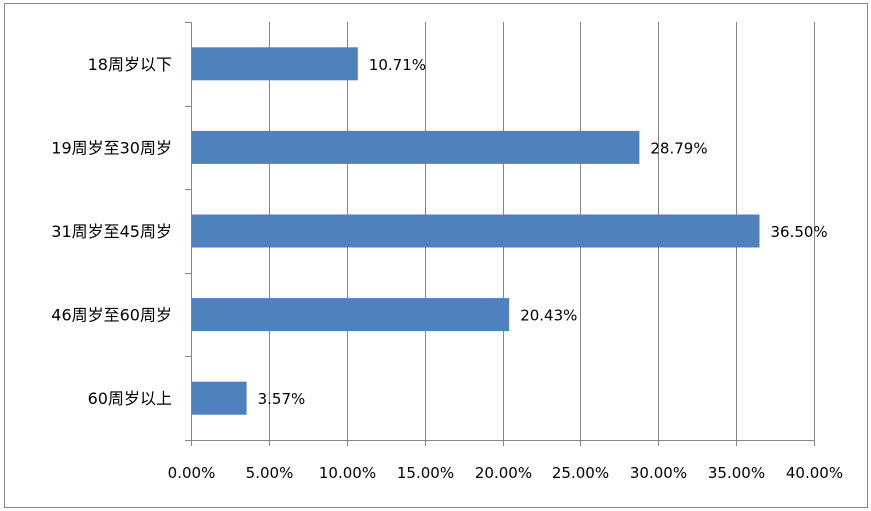 The height and width of the screenshot is (511, 871). I want to click on x-tick-label: 35.00%, so click(736, 473).